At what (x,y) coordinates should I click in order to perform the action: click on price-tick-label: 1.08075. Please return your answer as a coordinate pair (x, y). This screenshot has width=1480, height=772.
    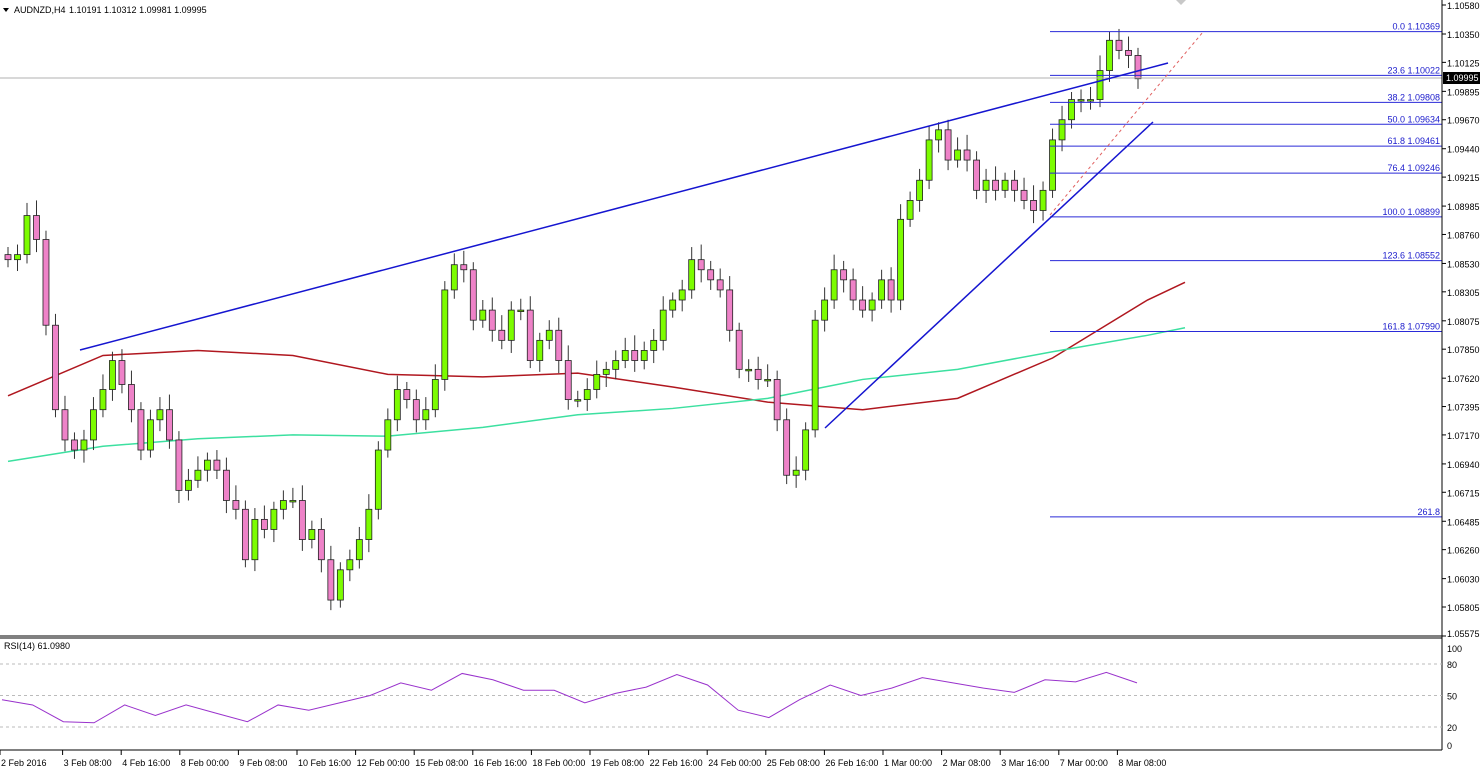
    Looking at the image, I should click on (1463, 322).